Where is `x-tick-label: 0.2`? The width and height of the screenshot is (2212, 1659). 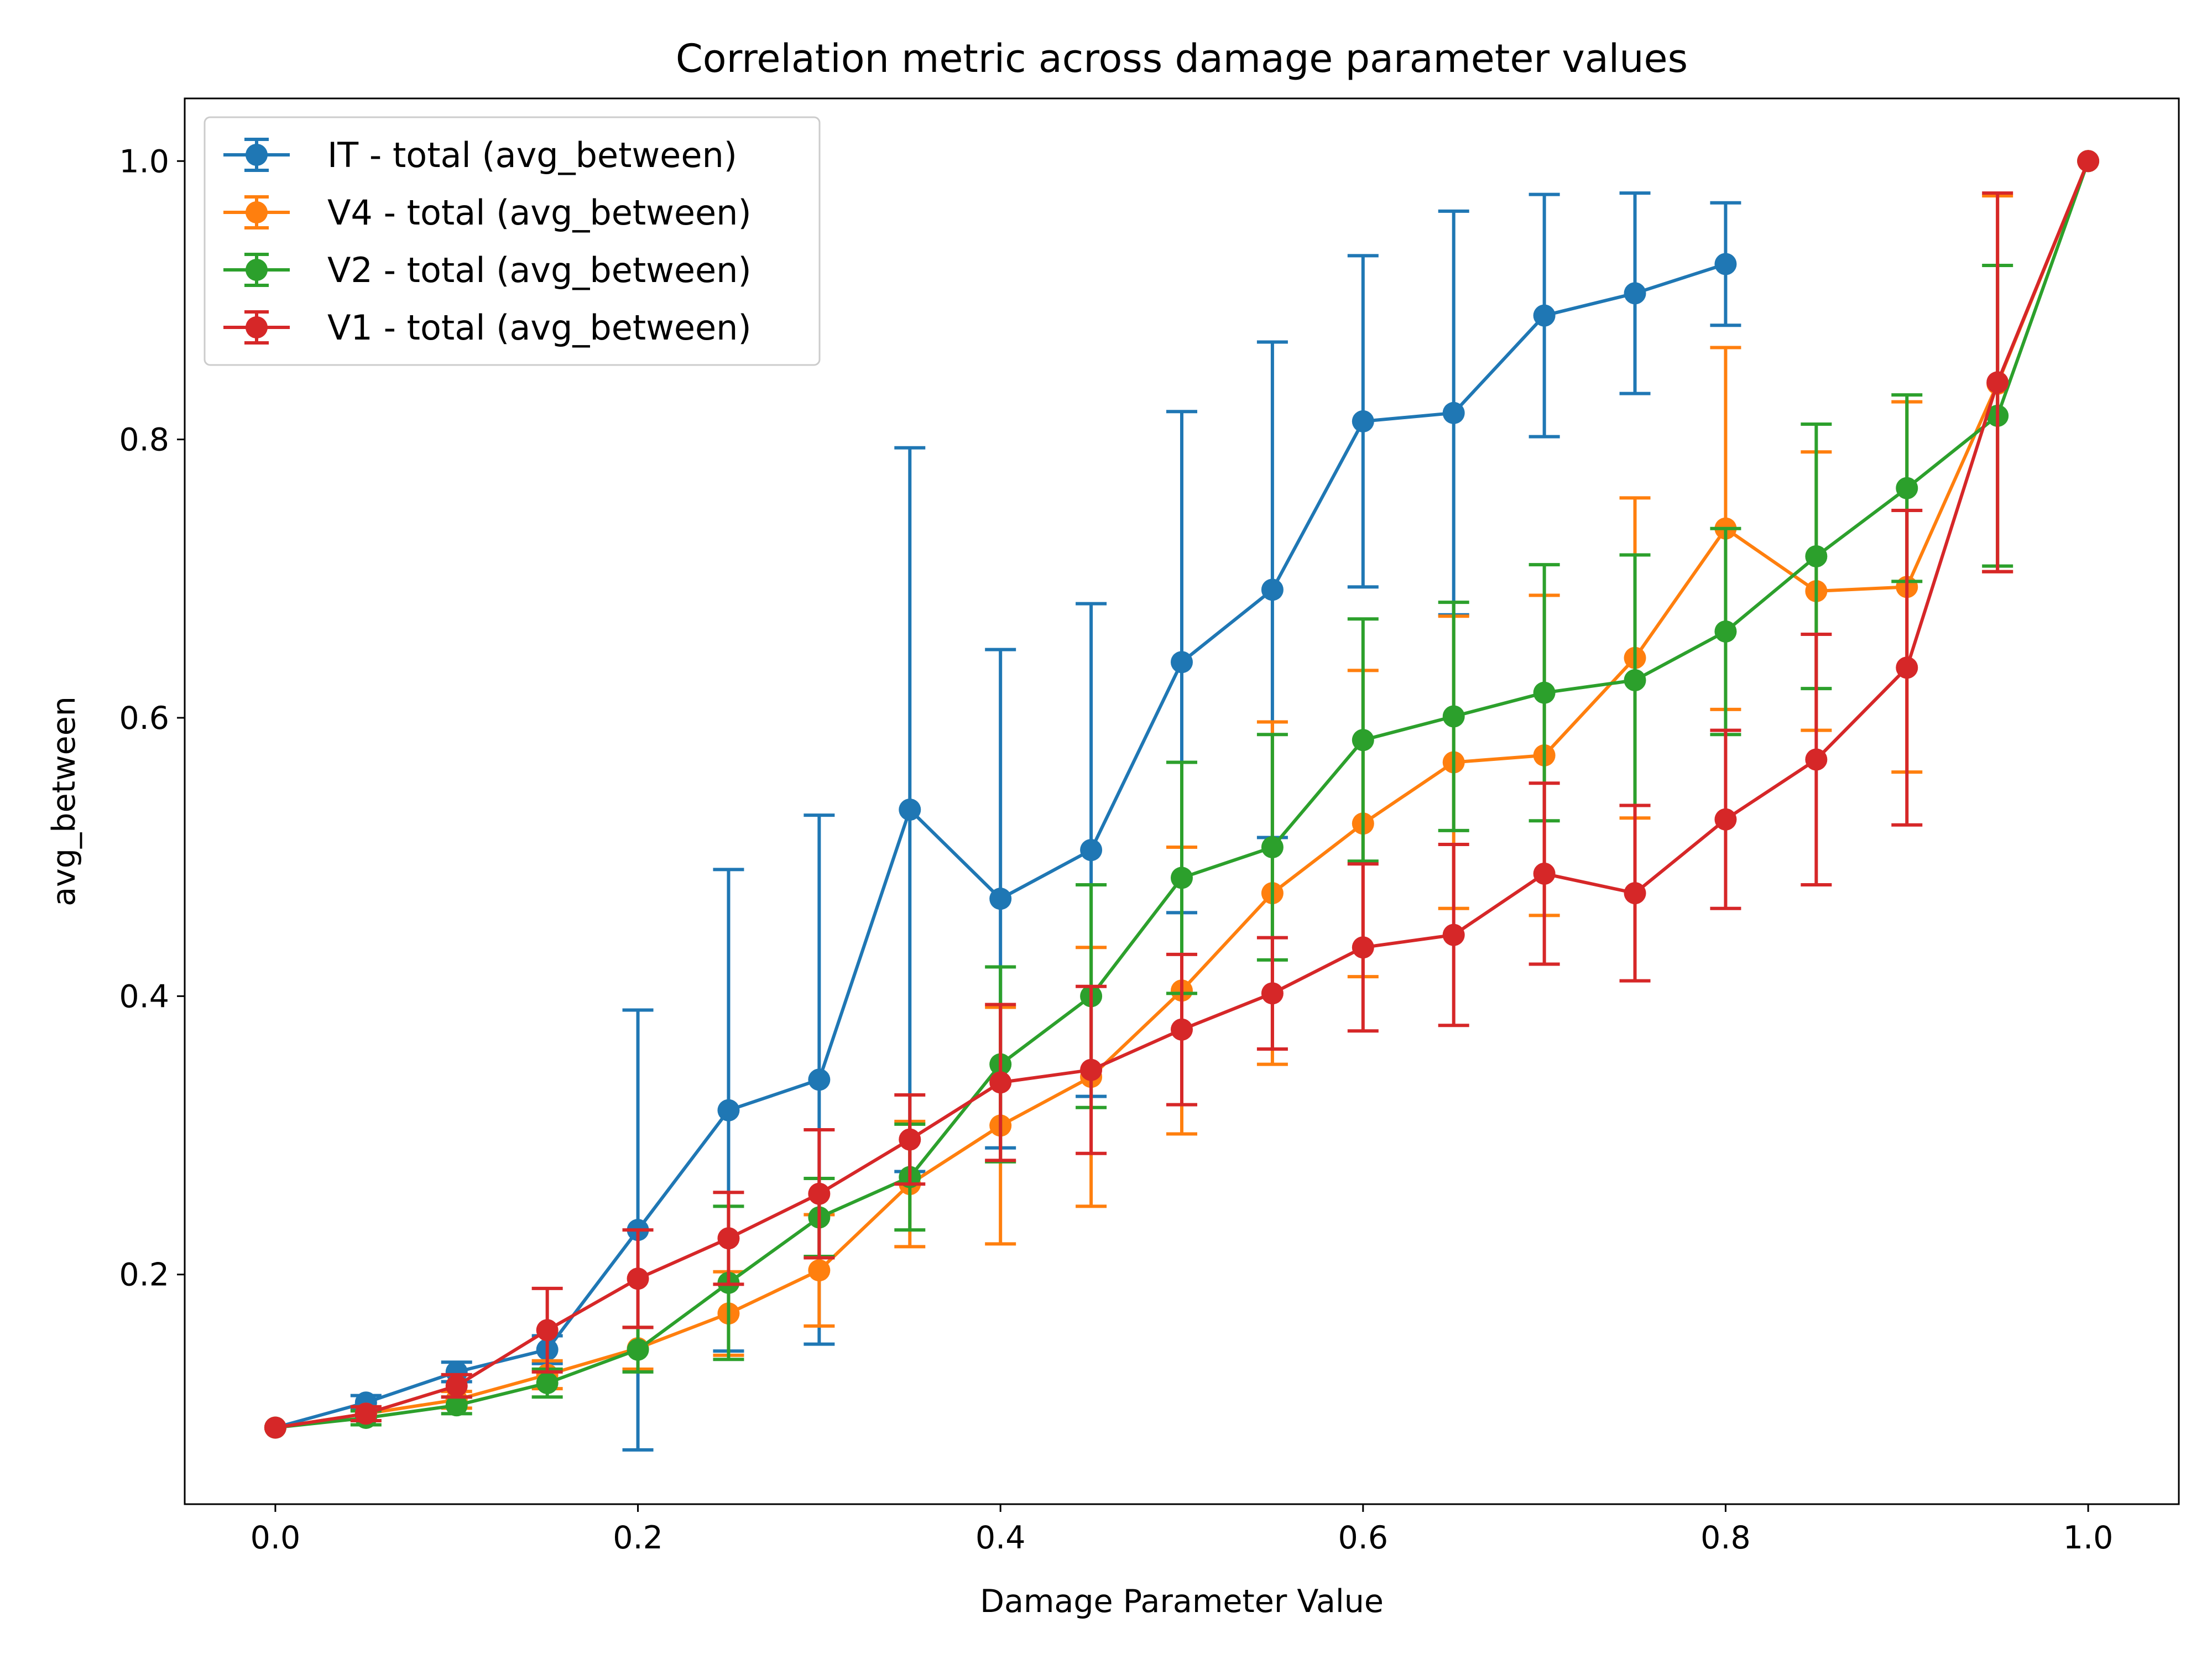
x-tick-label: 0.2 is located at coordinates (638, 1538).